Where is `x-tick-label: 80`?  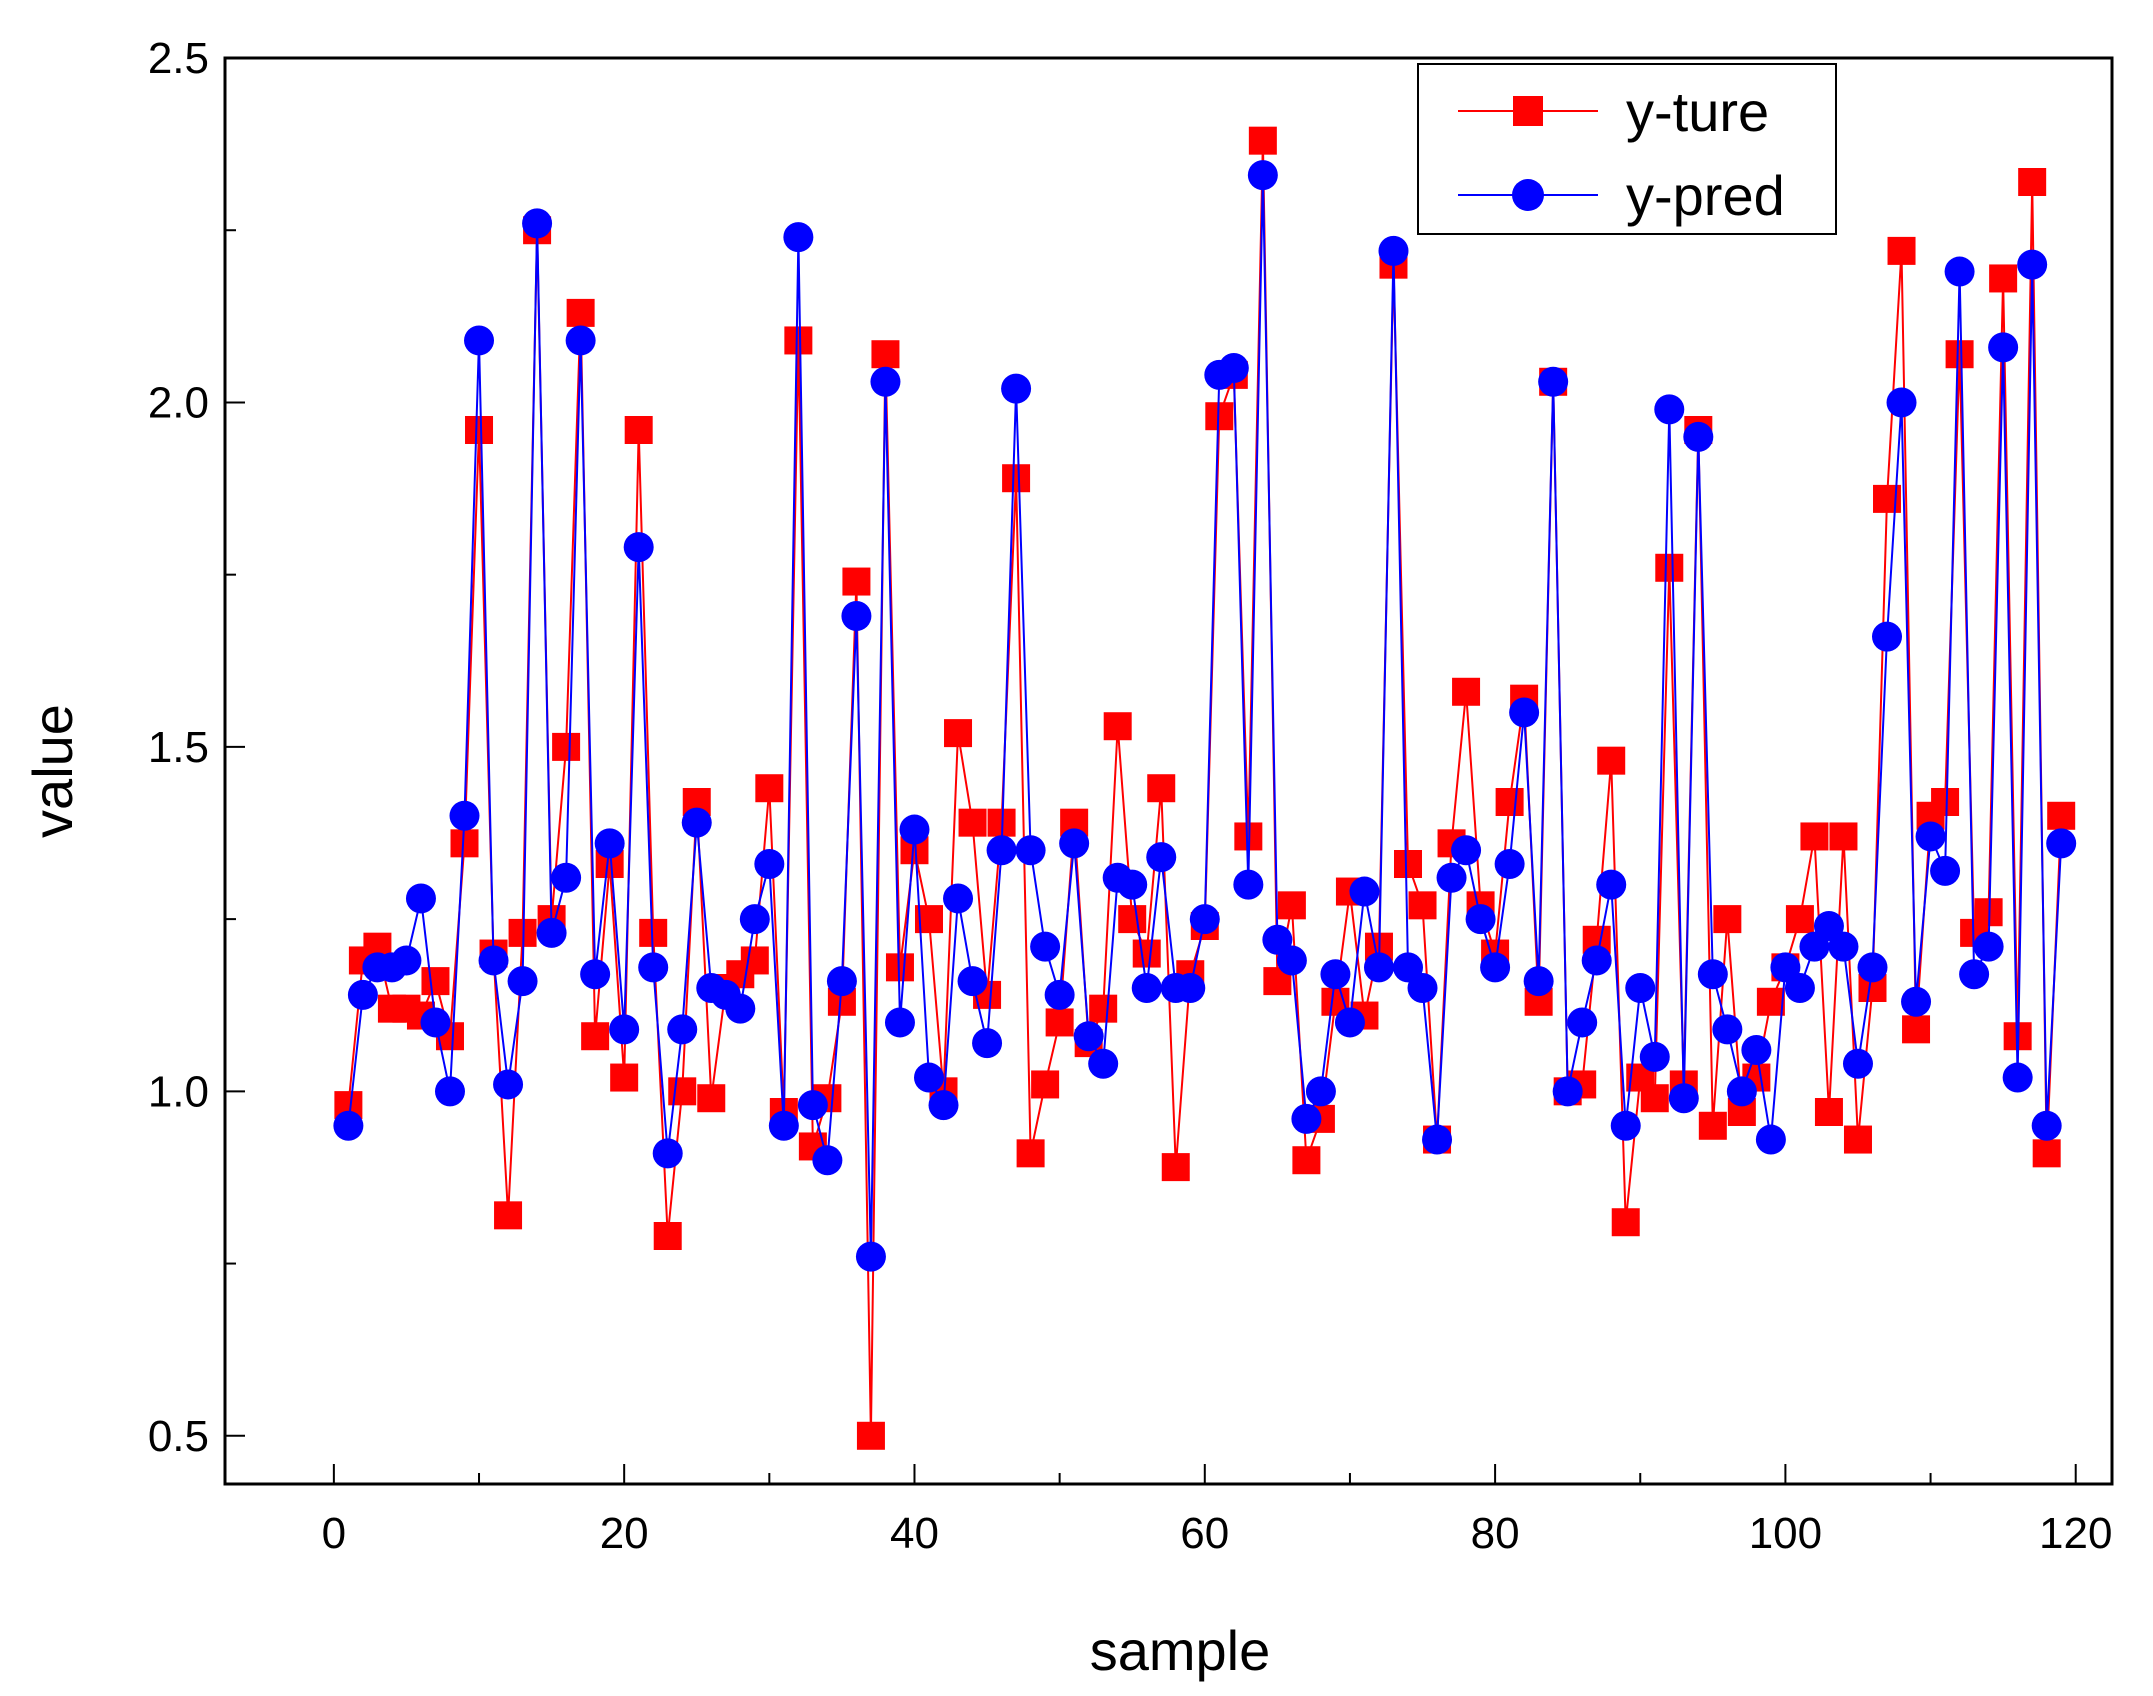
x-tick-label: 80 is located at coordinates (1495, 1533).